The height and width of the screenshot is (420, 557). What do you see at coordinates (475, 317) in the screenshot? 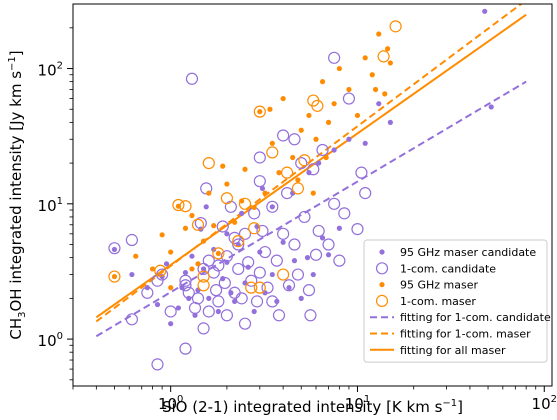
I see `legend-label: fitting for 1-com. candidate` at bounding box center [475, 317].